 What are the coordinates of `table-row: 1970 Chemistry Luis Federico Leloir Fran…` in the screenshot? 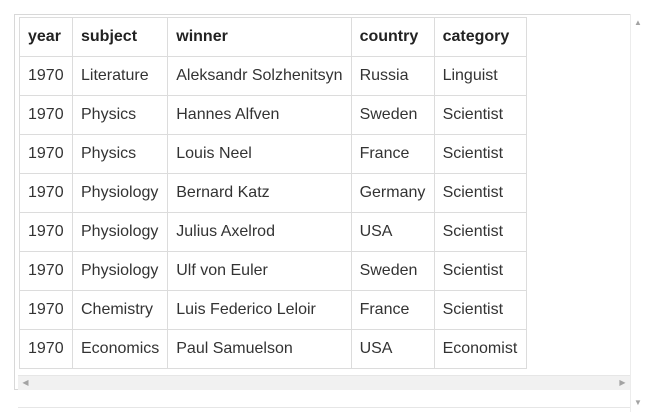 It's located at (273, 310).